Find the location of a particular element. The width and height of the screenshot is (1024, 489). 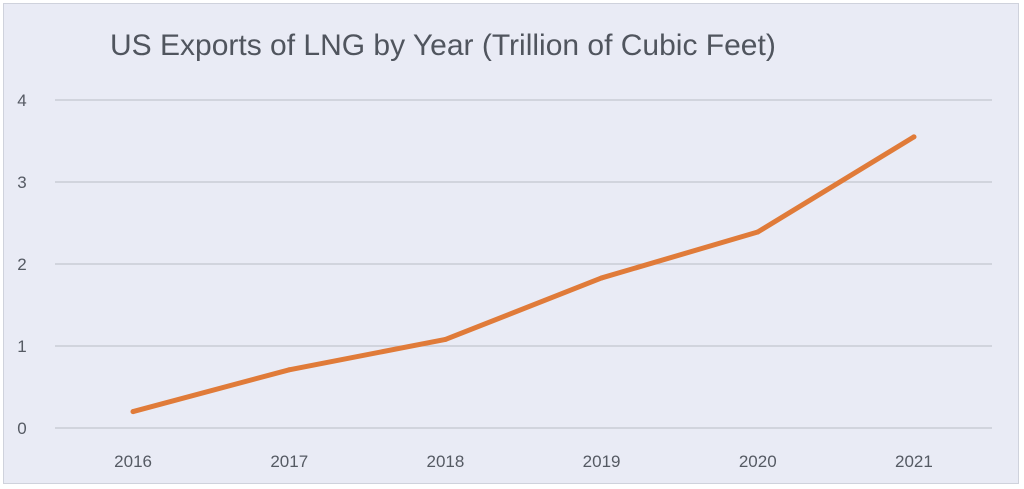

y-tick-label: 2 is located at coordinates (21, 264).